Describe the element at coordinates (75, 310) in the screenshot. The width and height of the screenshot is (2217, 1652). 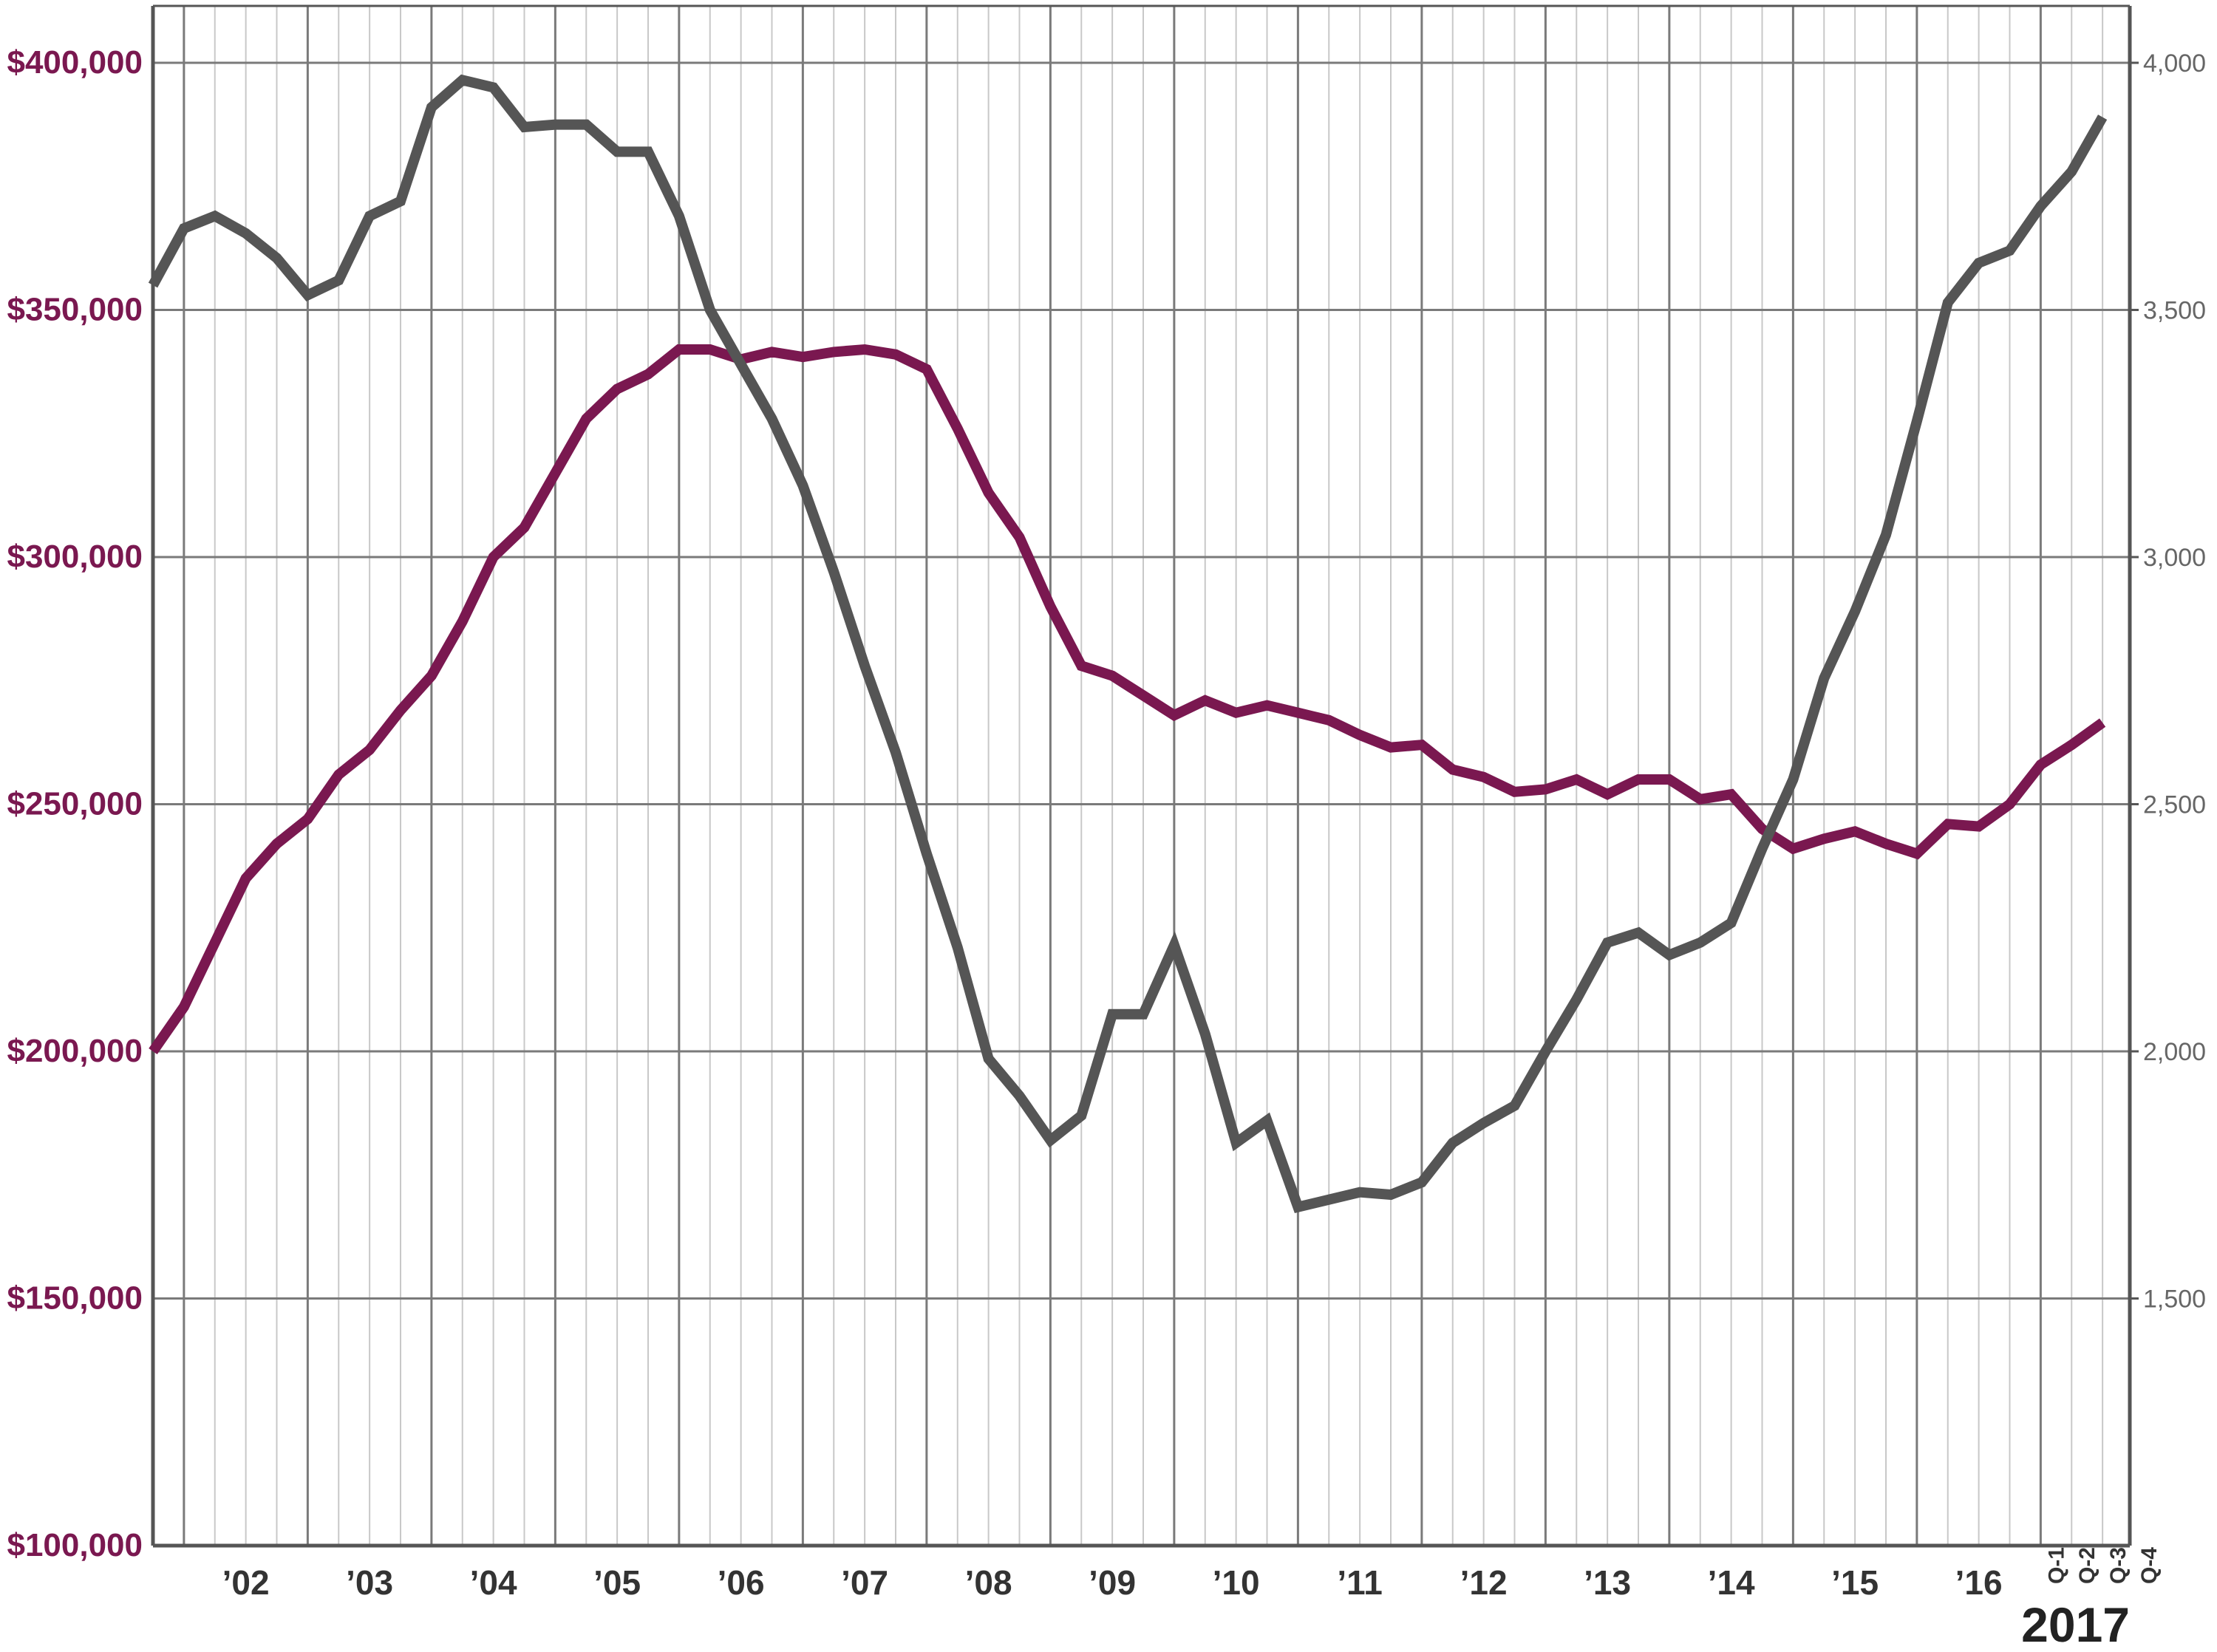
I see `left-tick-label: $350,000` at that location.